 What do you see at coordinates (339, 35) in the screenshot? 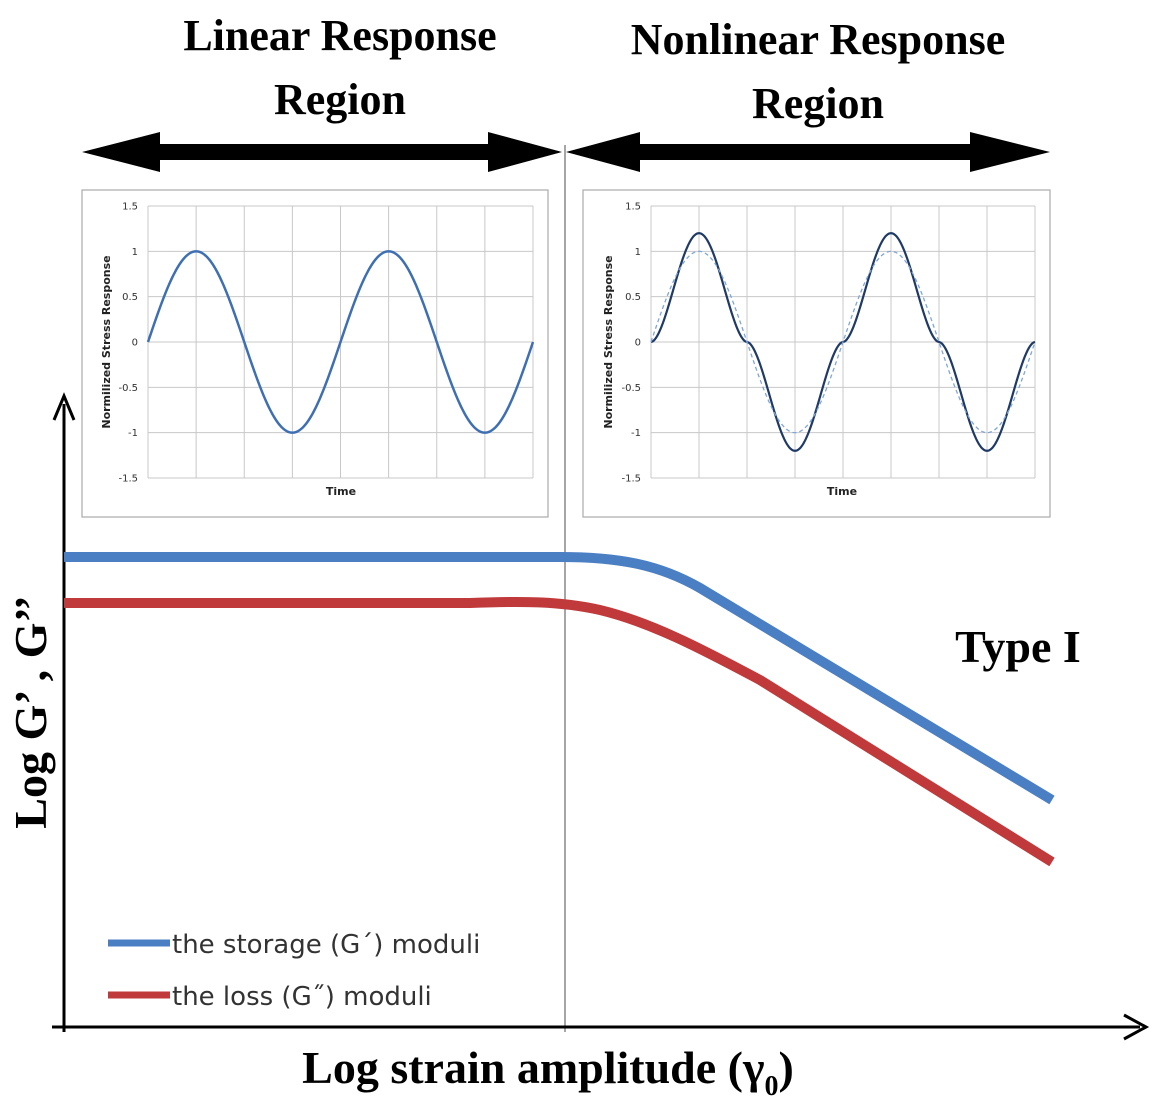
I see `linear-region-title-line1: Linear Response` at bounding box center [339, 35].